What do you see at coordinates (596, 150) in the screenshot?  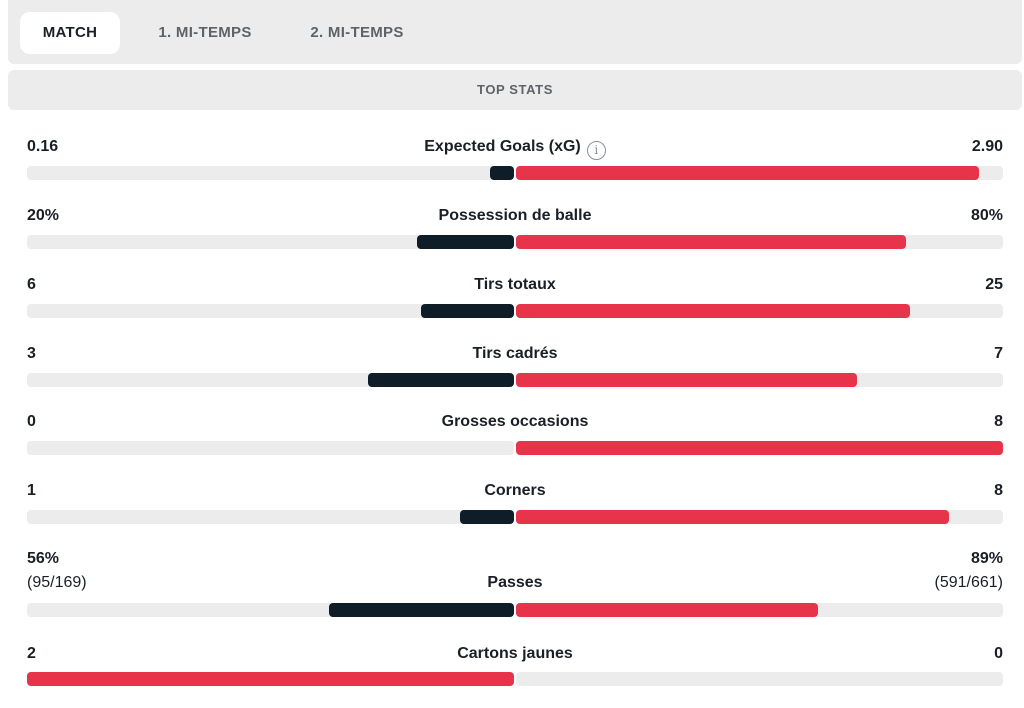 I see `info-icon: i` at bounding box center [596, 150].